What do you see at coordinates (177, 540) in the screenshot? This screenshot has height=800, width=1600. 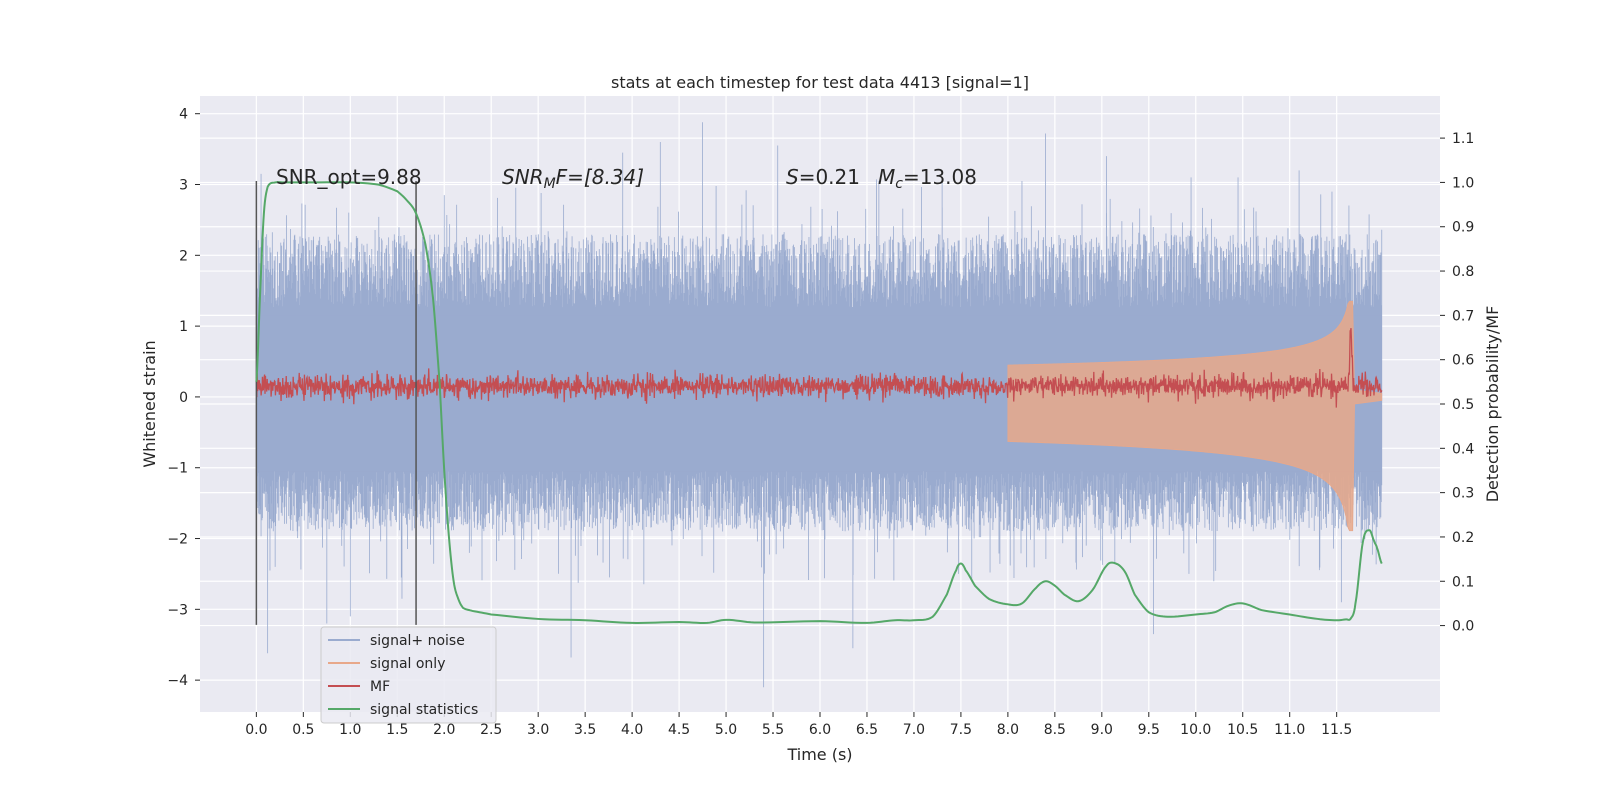 I see `y-left-tick-label-6: −2` at bounding box center [177, 540].